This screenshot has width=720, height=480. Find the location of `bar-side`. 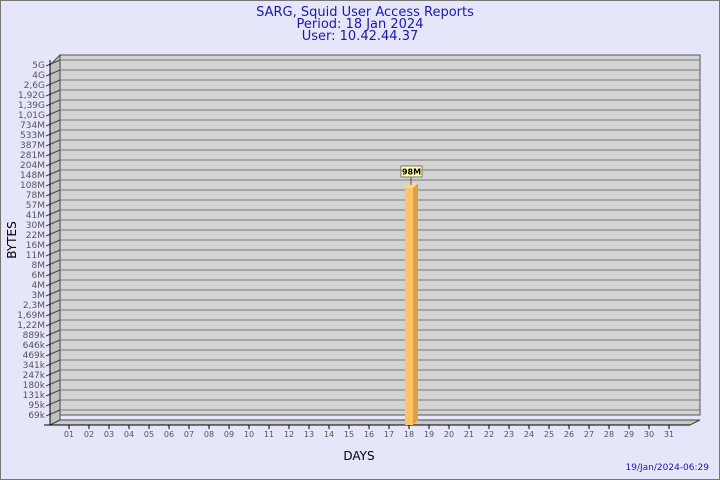

bar-side is located at coordinates (415, 303).